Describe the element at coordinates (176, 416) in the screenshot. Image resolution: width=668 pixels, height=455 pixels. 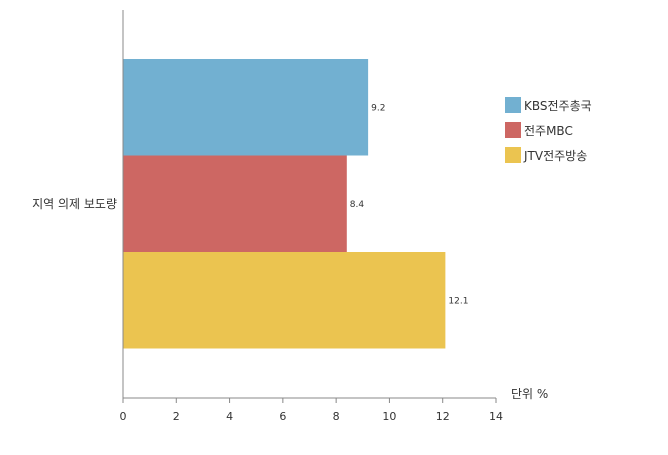
I see `x-tick-label-1: 2` at that location.